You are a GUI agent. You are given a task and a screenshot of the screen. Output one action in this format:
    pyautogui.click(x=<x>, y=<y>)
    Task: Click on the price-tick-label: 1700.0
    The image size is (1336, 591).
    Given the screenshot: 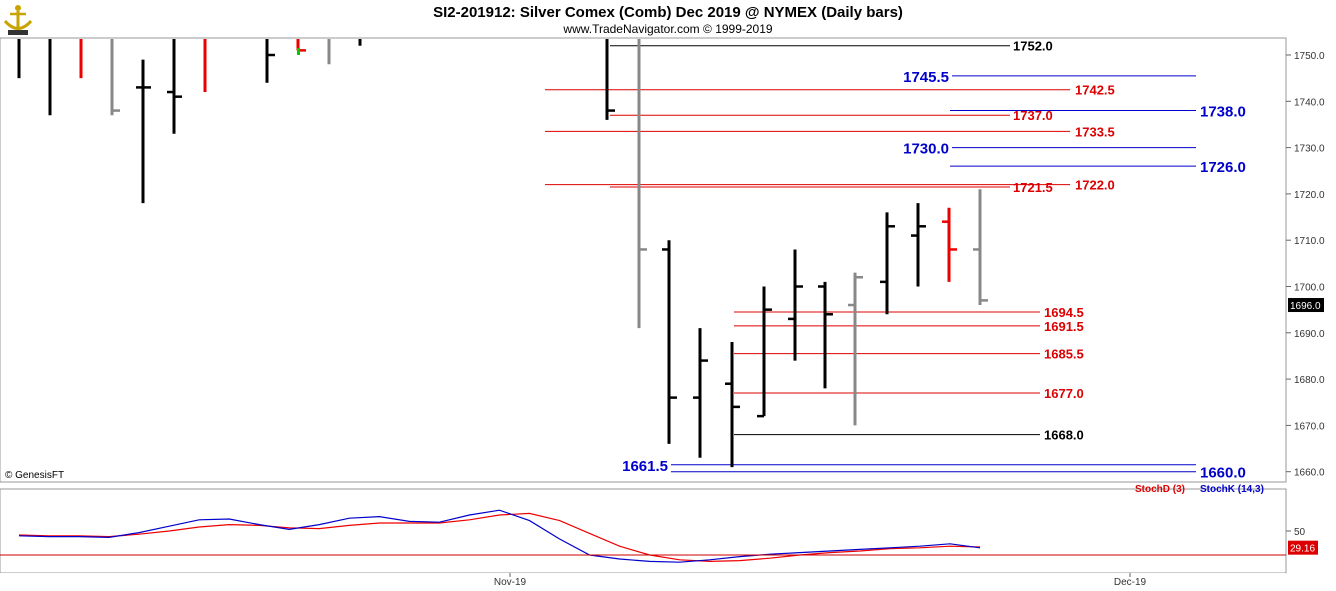 What is the action you would take?
    pyautogui.click(x=1309, y=288)
    